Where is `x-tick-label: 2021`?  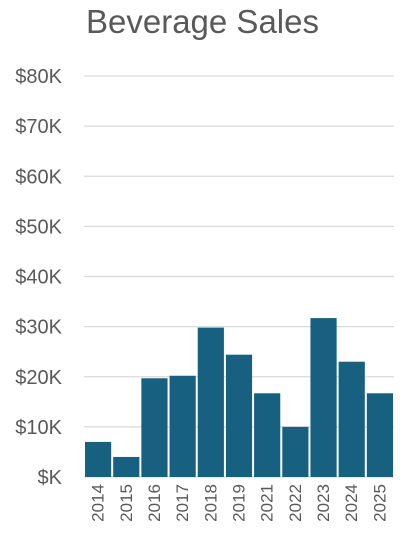
x-tick-label: 2021 is located at coordinates (267, 503).